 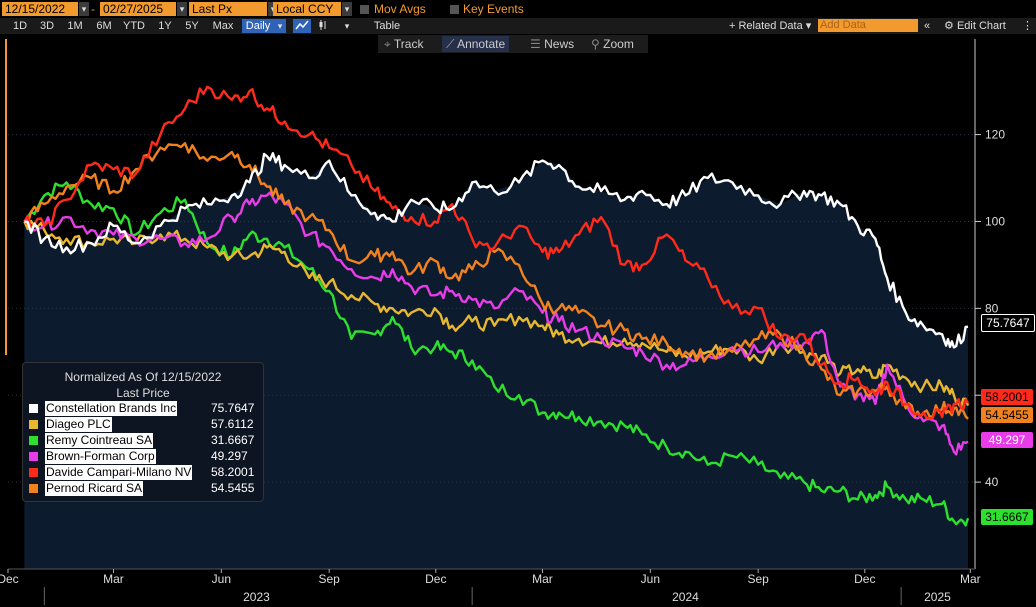 What do you see at coordinates (229, 456) in the screenshot?
I see `legend-series-value: 49.297` at bounding box center [229, 456].